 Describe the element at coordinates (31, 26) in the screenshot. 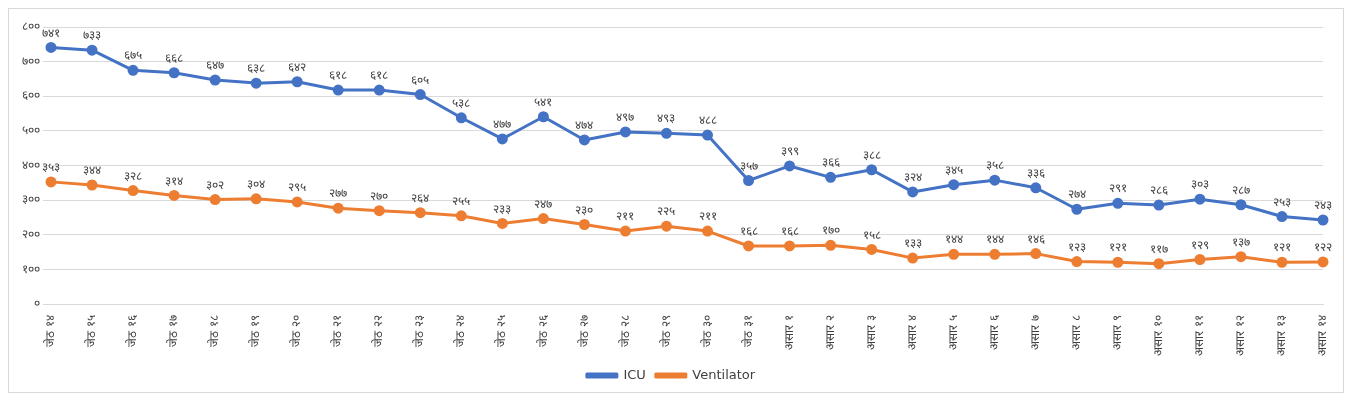

I see `y-tick-label: ८००` at that location.